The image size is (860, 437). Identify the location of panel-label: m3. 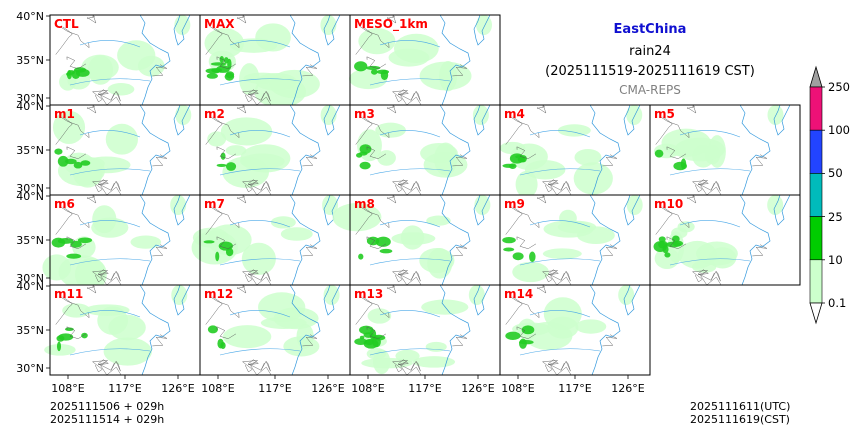
(364, 114).